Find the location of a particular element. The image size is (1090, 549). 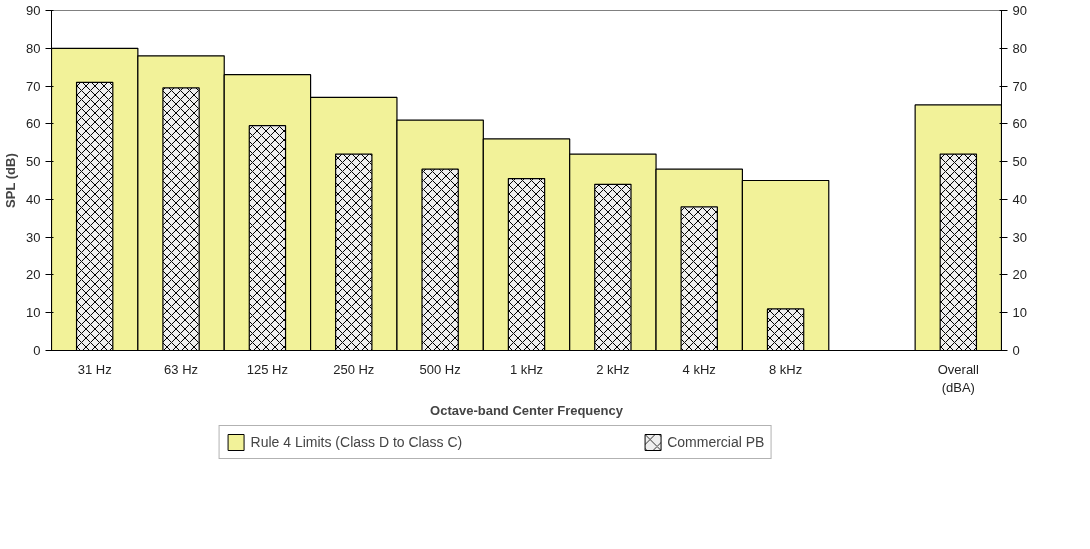

y-tick-label: 60 is located at coordinates (33, 124).